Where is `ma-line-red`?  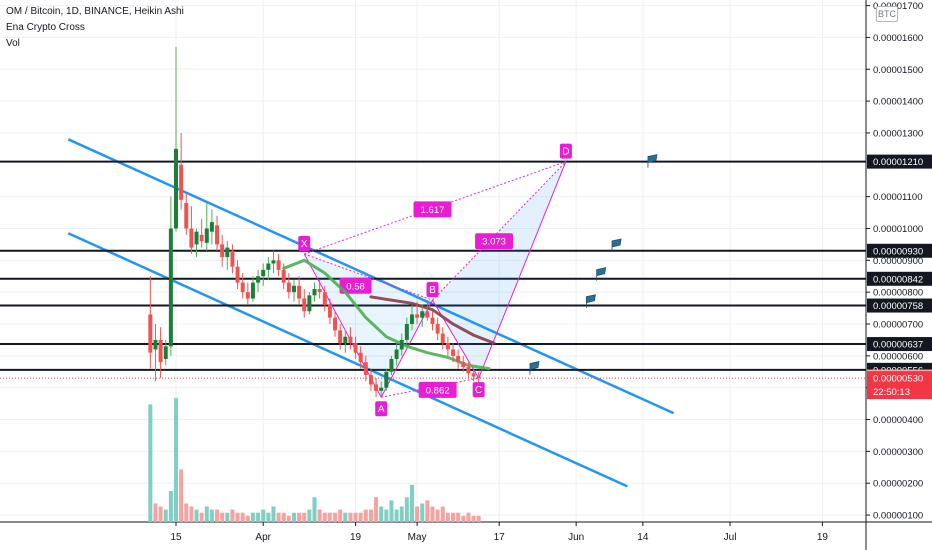
ma-line-red is located at coordinates (432, 320).